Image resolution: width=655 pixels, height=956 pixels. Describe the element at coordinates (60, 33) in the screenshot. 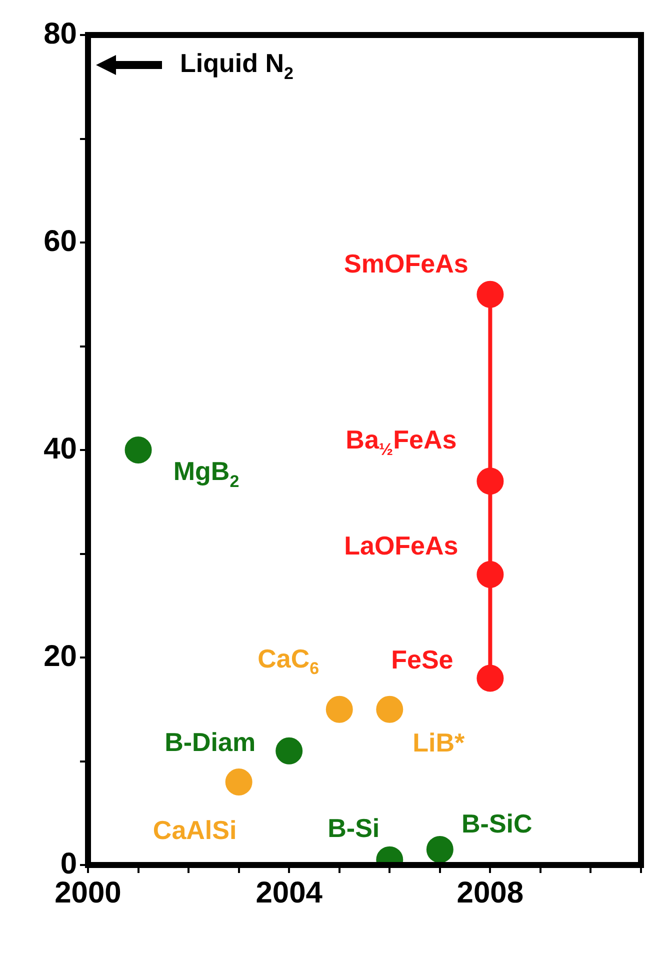

I see `y-tick-label: 80` at that location.